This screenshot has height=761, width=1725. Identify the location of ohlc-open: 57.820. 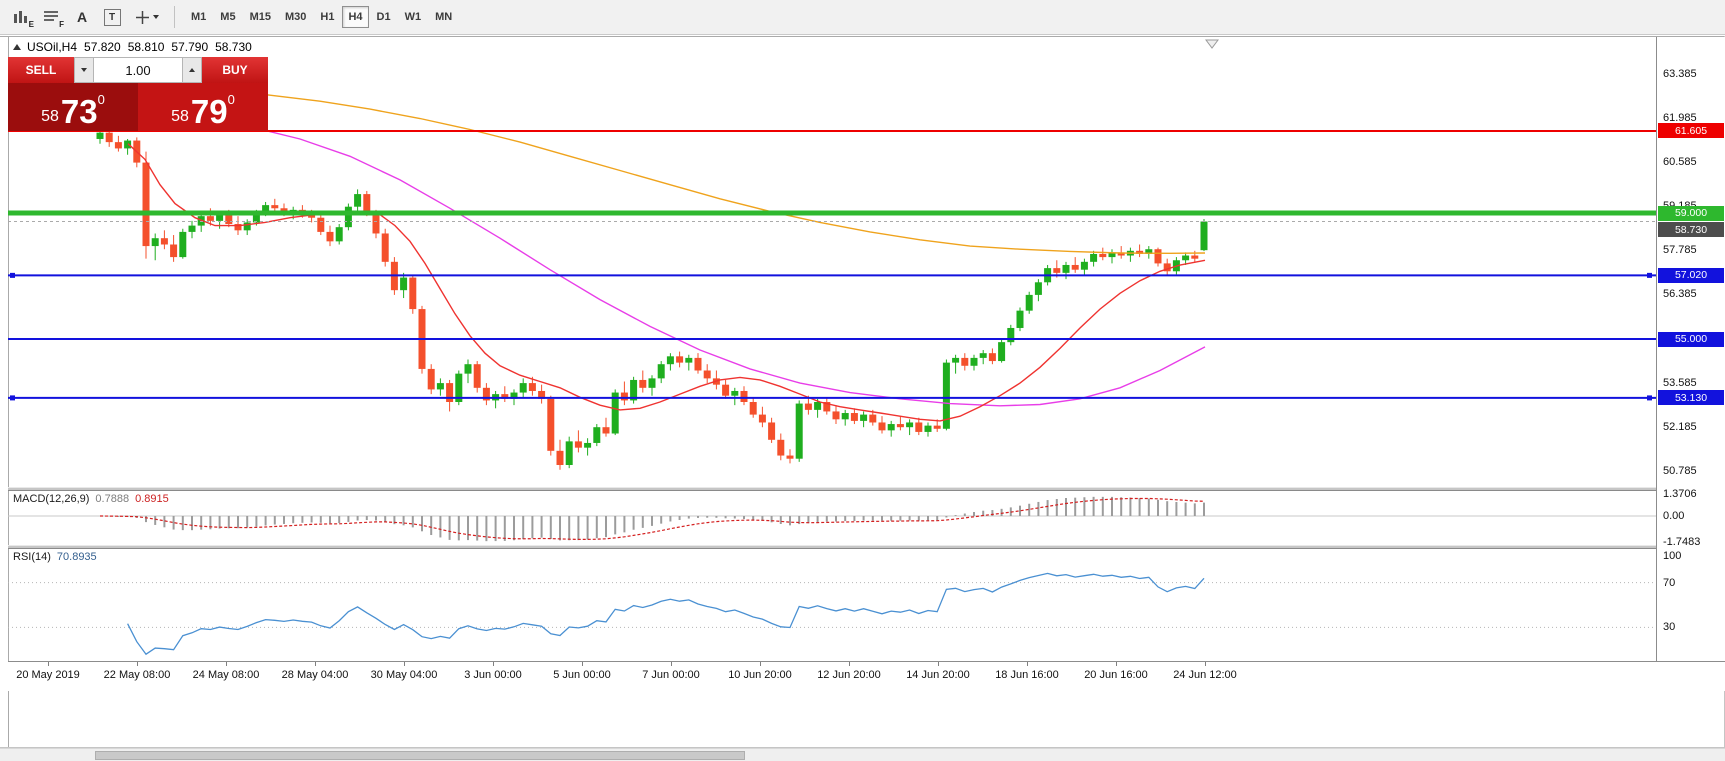
(102, 47).